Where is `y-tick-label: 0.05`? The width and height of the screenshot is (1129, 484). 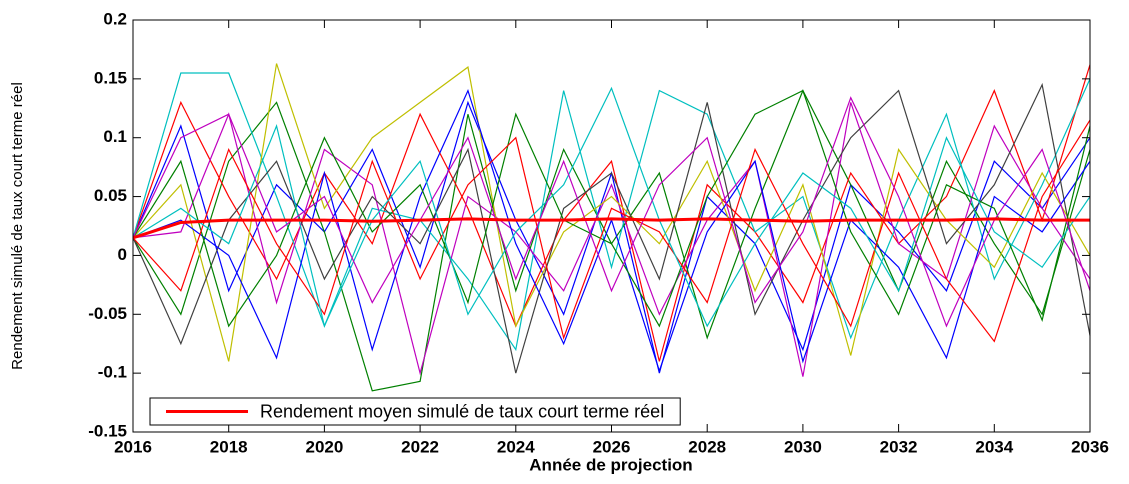
y-tick-label: 0.05 is located at coordinates (110, 195).